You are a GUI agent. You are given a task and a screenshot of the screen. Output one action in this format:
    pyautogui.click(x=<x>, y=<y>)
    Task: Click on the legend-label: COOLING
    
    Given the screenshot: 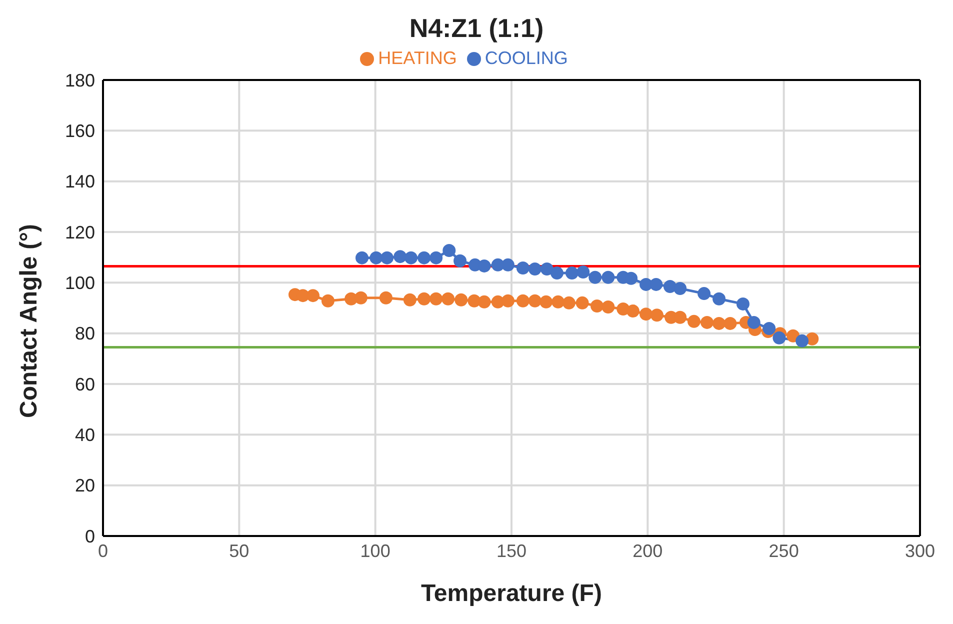 What is the action you would take?
    pyautogui.click(x=526, y=58)
    